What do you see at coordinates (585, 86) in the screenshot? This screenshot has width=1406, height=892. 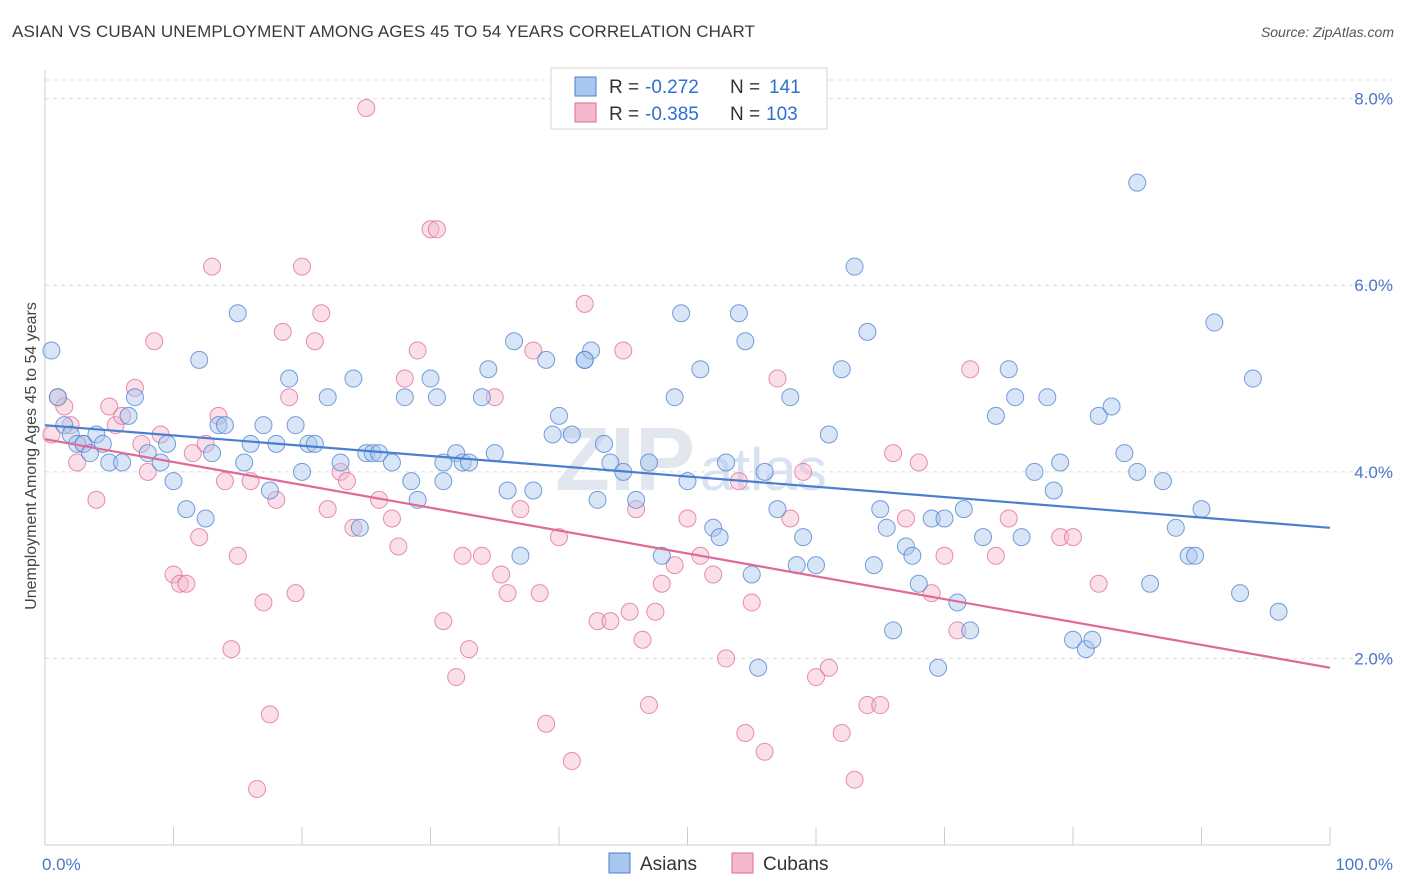 I see `legend-swatch-asians` at bounding box center [585, 86].